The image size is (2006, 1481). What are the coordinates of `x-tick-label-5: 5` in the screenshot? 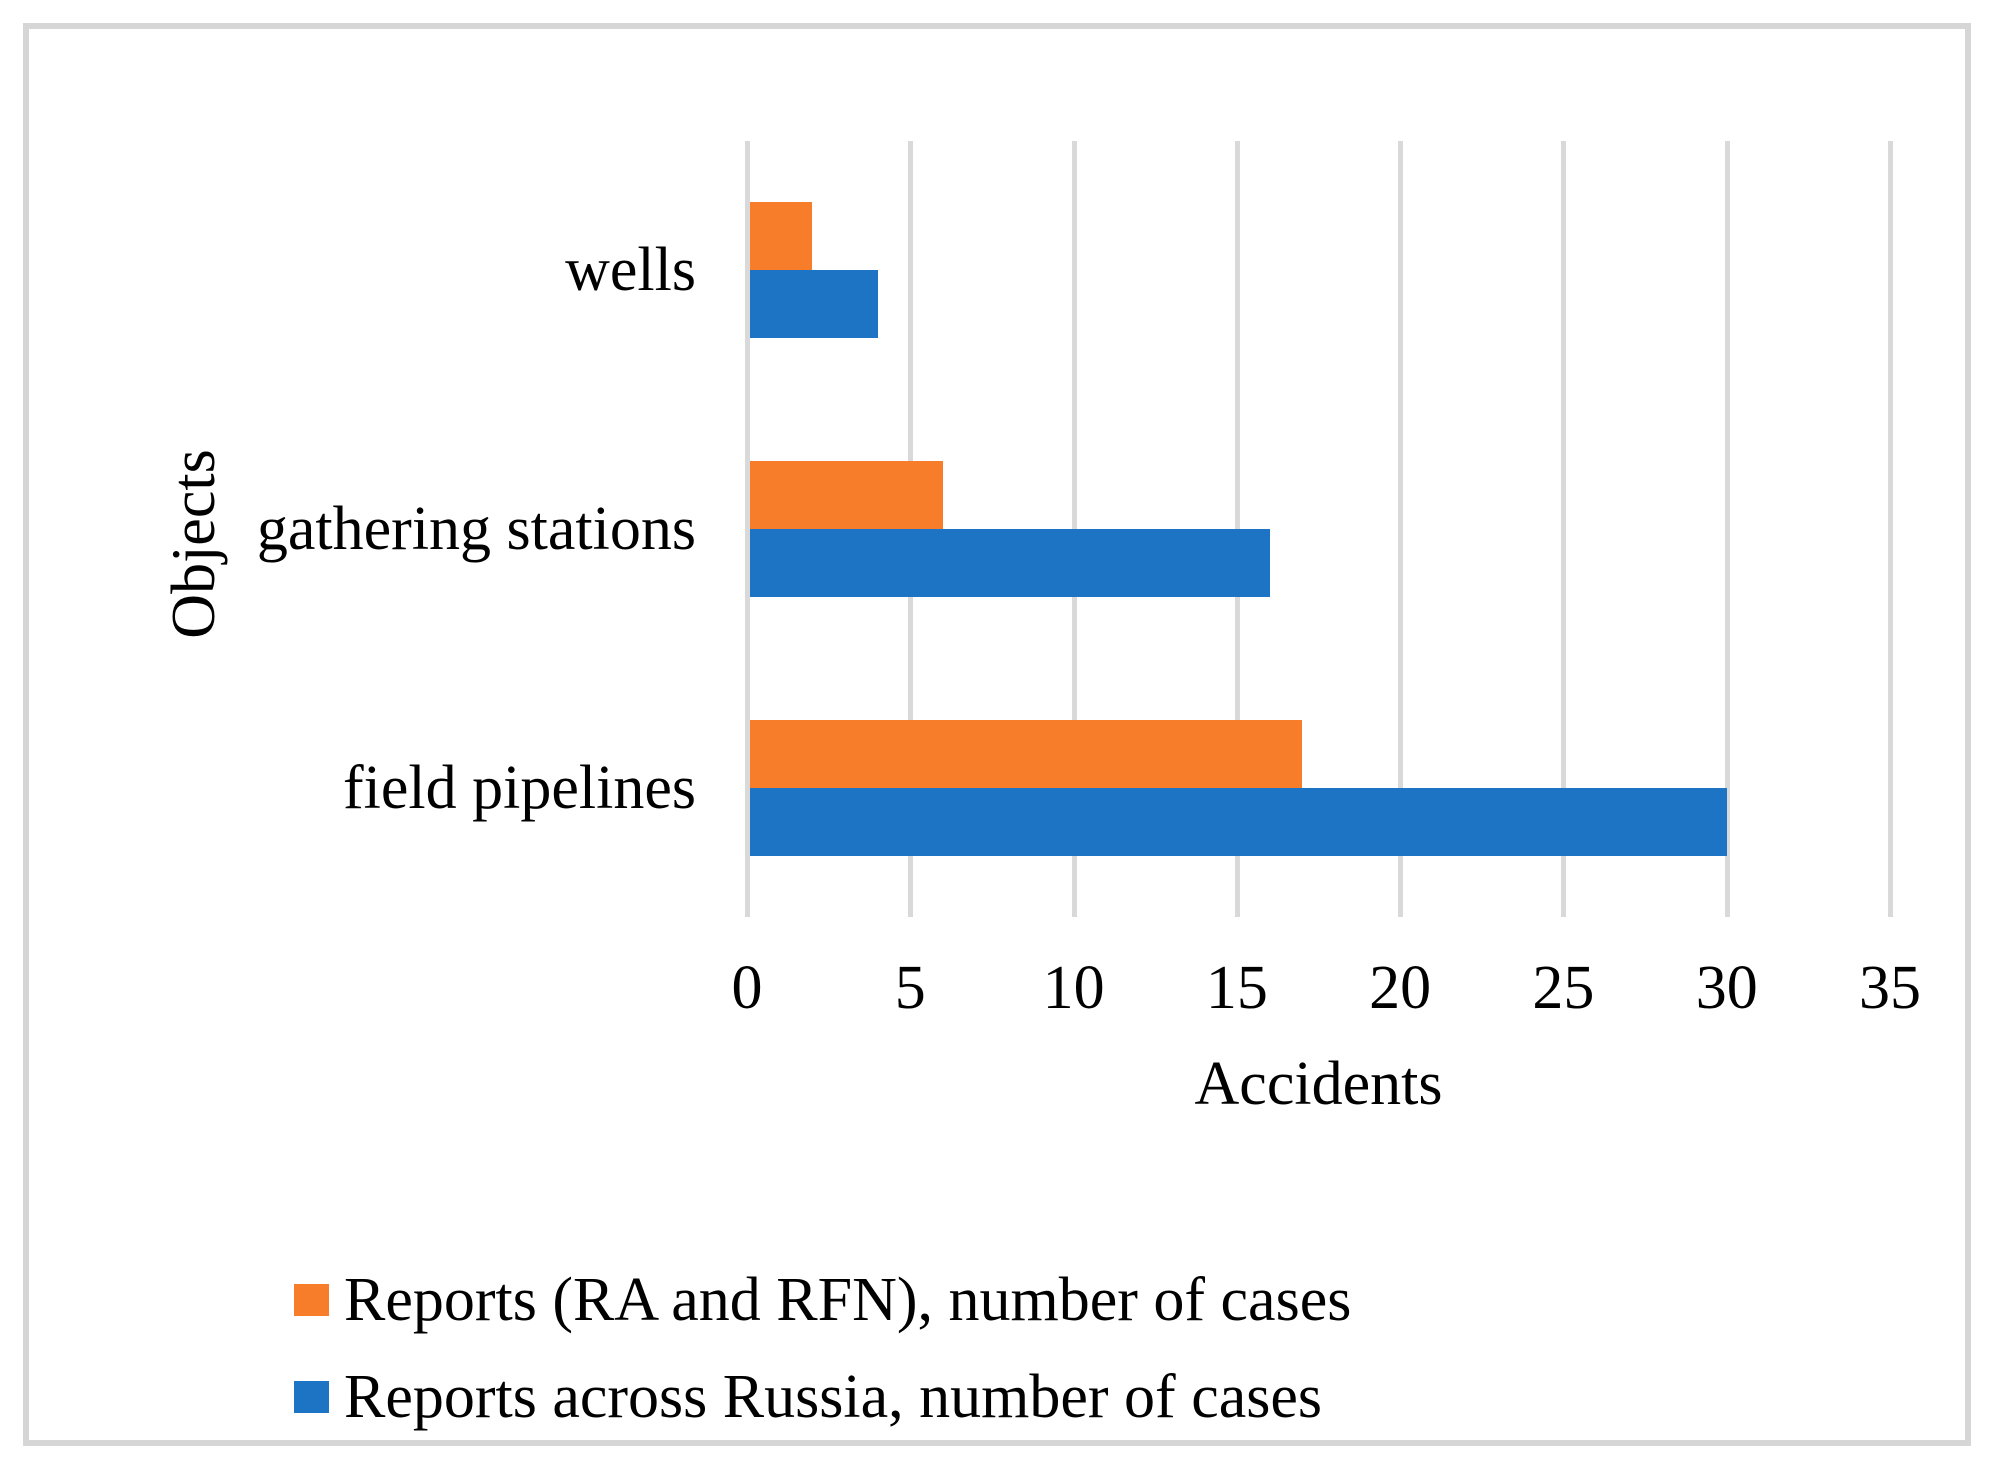 It's located at (910, 988).